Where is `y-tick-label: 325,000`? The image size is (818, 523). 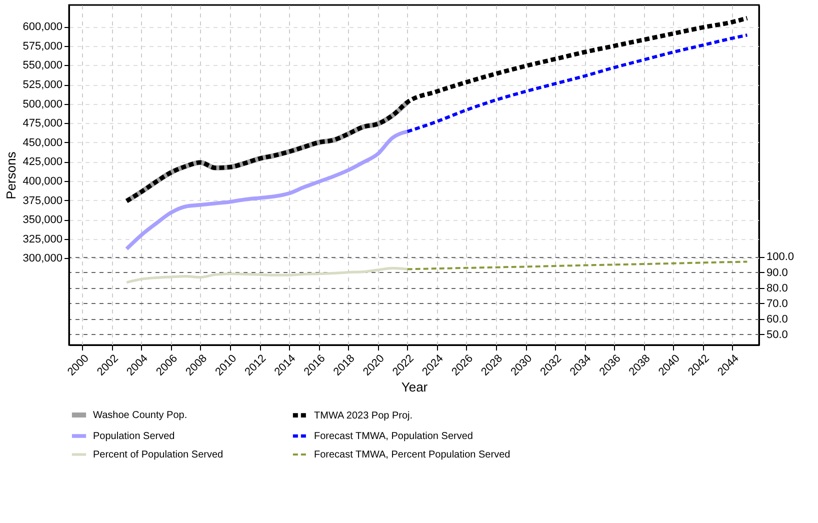 y-tick-label: 325,000 is located at coordinates (42, 239).